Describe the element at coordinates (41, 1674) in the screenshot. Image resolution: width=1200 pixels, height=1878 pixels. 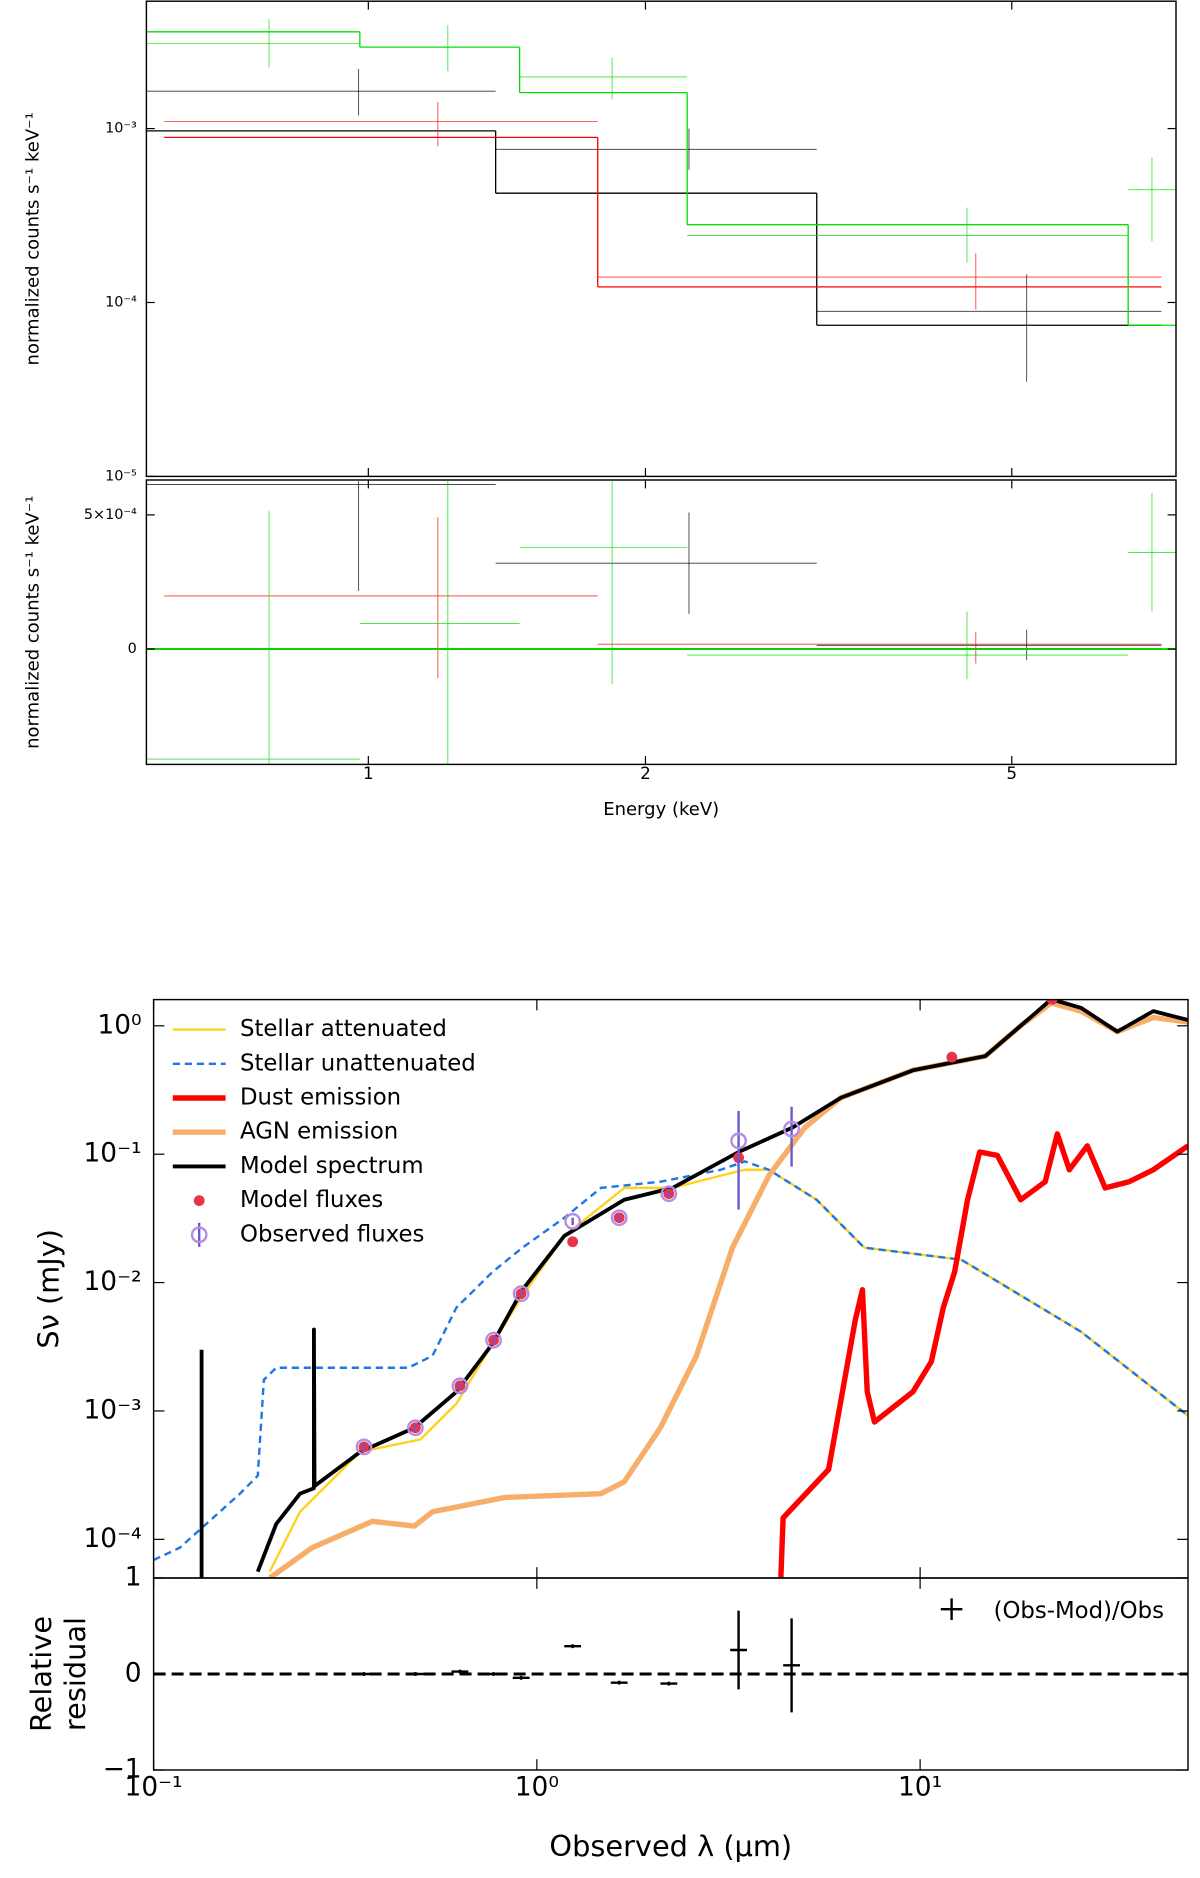
I see `y-axis-label: Relative` at that location.